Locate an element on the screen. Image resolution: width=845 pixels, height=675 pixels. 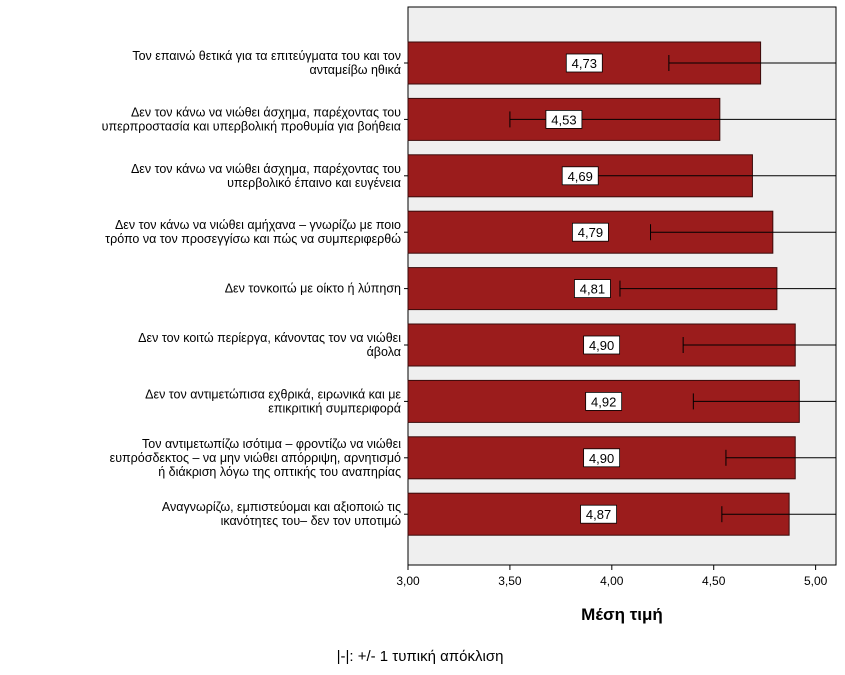
value-label: 4,69 is located at coordinates (580, 176).